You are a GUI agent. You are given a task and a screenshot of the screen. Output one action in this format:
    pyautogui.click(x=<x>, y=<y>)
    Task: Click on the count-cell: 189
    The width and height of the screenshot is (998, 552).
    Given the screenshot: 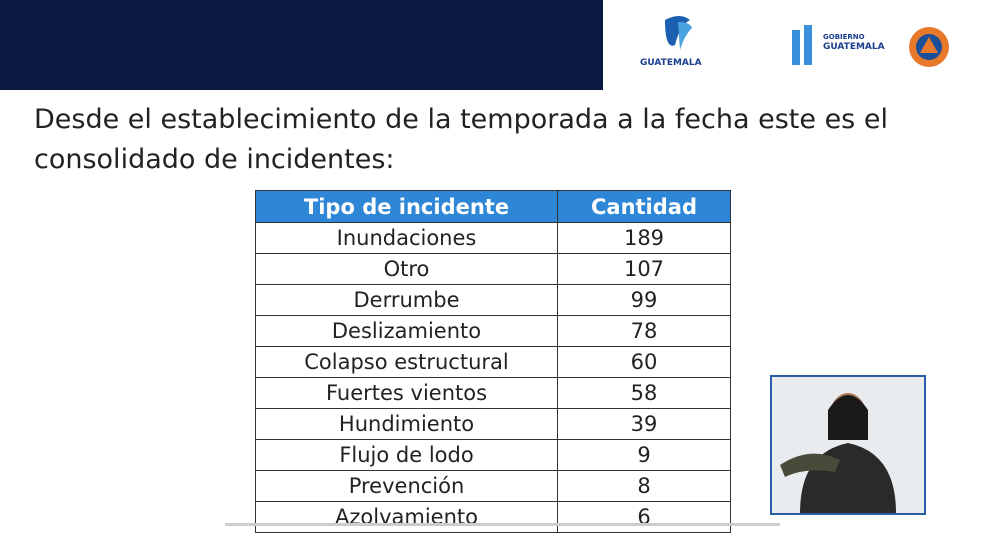 What is the action you would take?
    pyautogui.click(x=644, y=238)
    